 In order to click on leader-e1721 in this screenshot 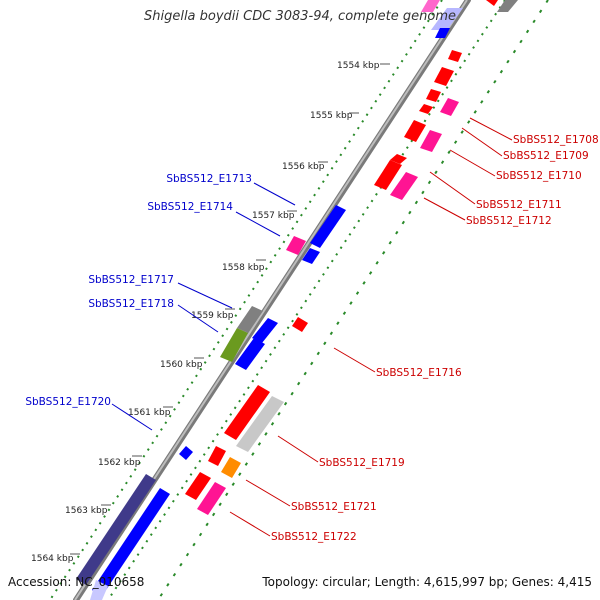, I will do `click(268, 493)`.